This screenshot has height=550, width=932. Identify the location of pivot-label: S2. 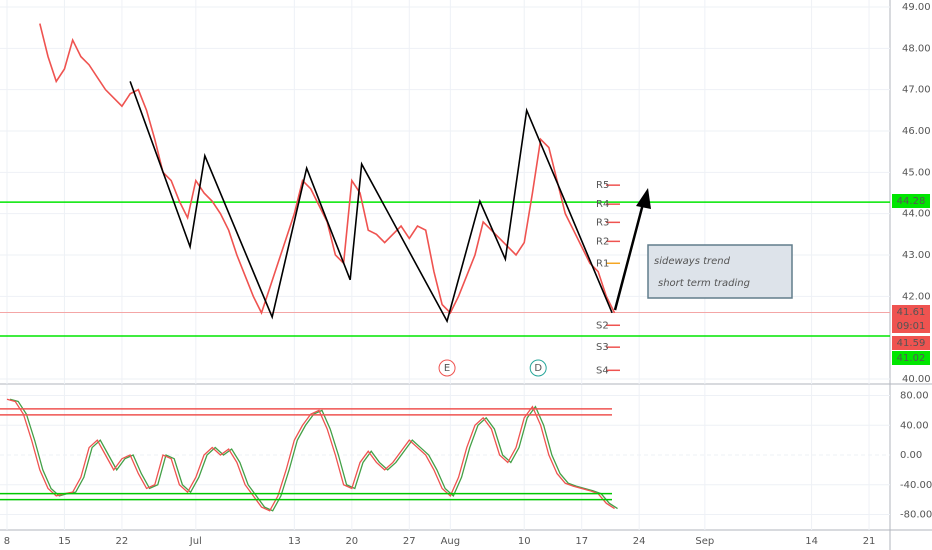
(602, 325).